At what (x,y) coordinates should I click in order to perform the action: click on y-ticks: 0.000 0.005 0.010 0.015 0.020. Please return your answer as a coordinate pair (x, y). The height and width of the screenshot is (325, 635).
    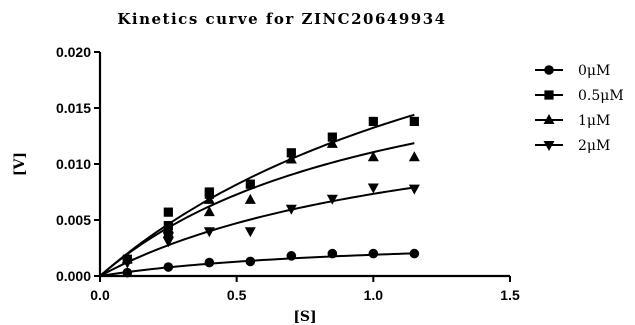
    Looking at the image, I should click on (78, 164).